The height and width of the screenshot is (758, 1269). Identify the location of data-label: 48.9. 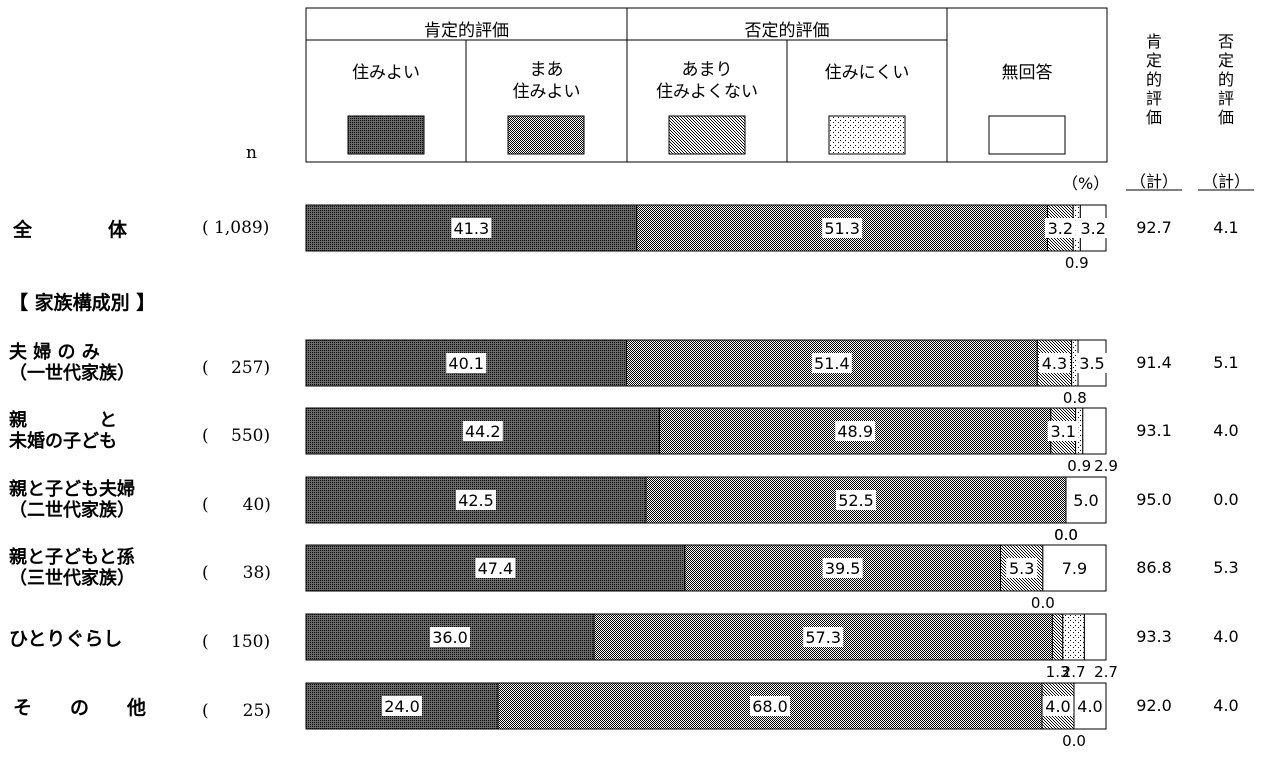
(855, 431).